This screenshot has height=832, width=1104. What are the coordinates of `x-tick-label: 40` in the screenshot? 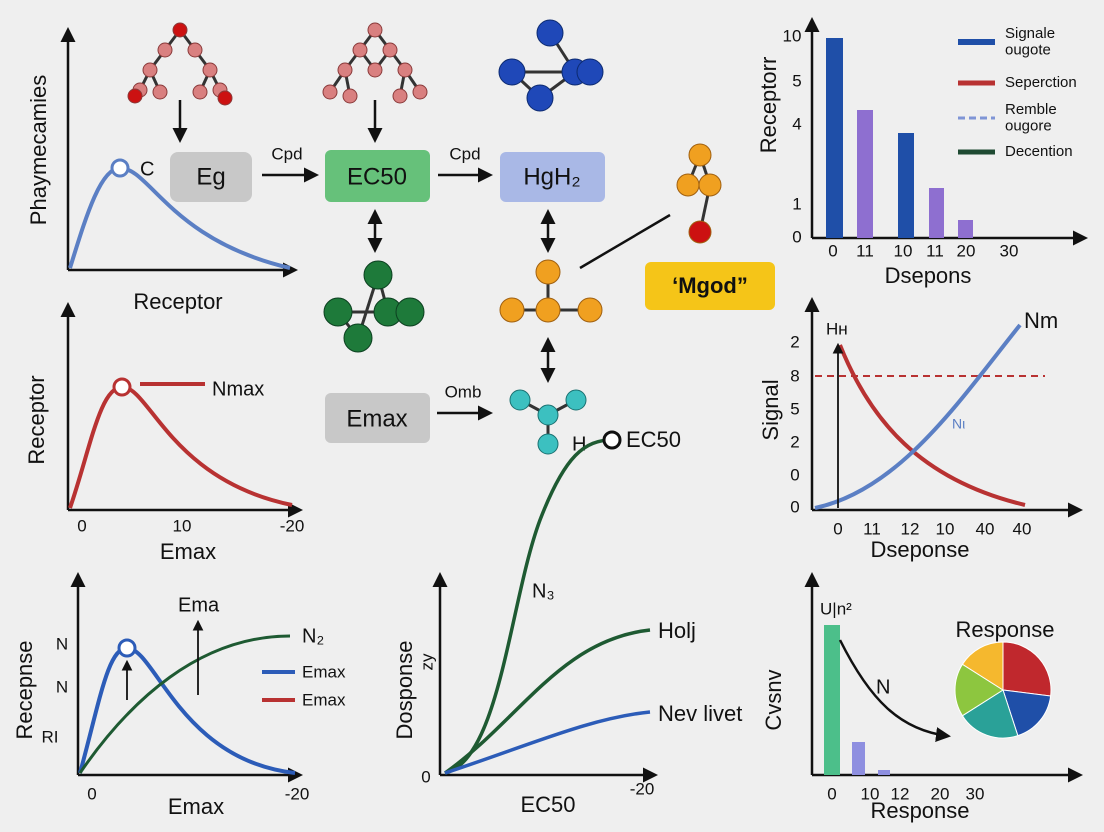 It's located at (1022, 528).